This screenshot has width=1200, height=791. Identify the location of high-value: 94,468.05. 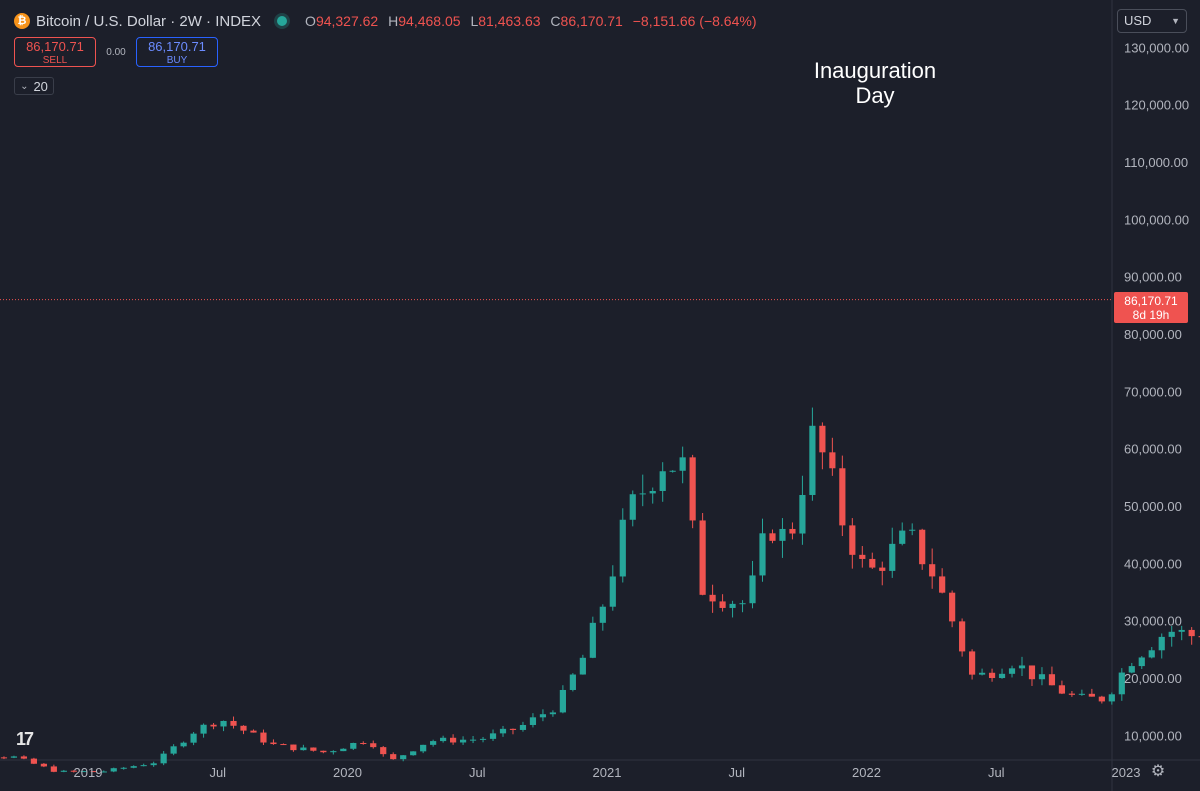
(429, 21).